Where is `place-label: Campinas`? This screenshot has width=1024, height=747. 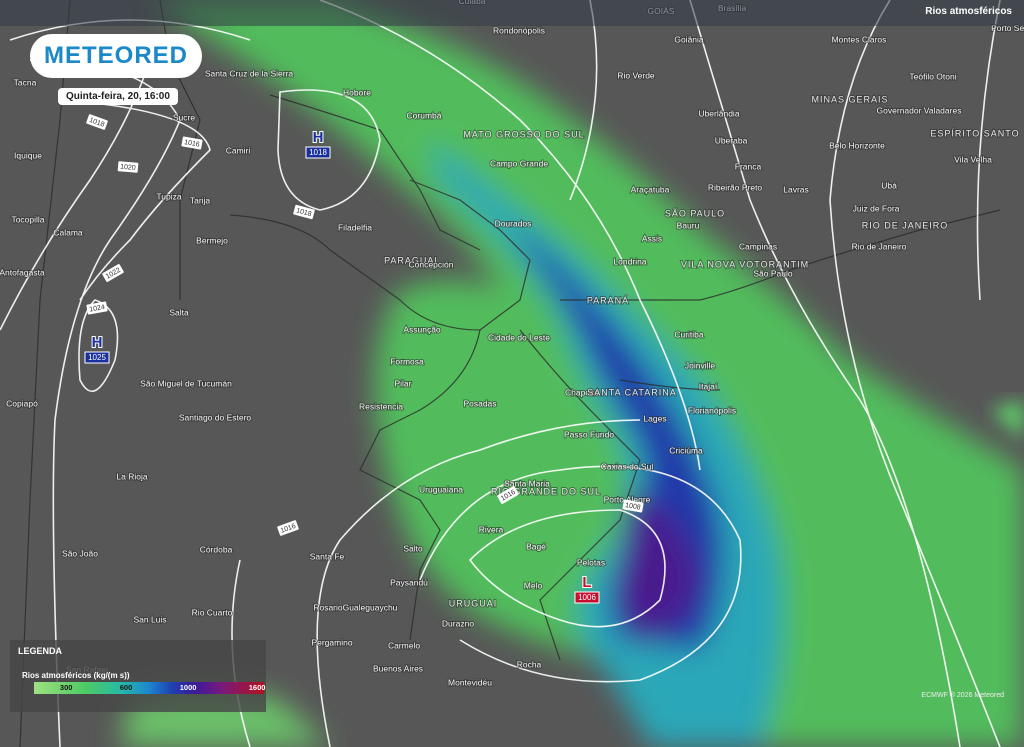
place-label: Campinas is located at coordinates (758, 246).